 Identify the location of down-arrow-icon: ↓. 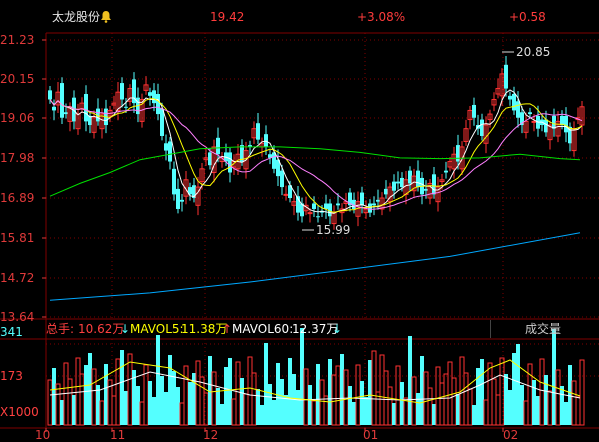
(125, 329).